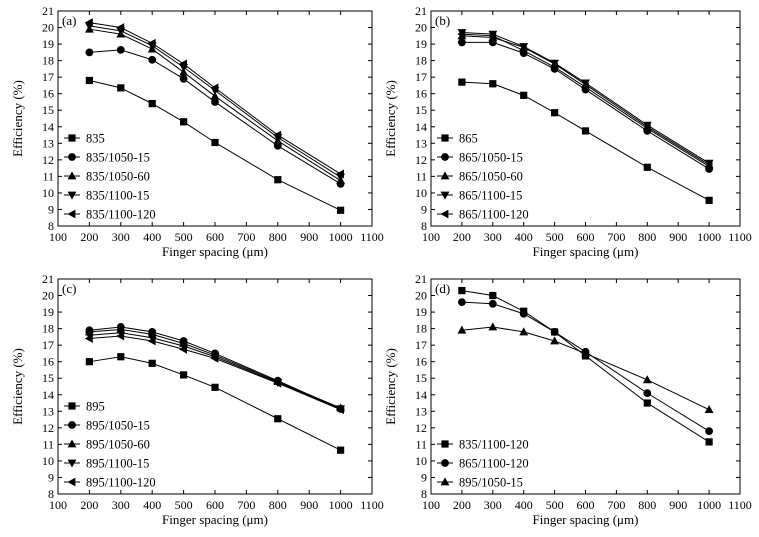  I want to click on legend-item: 865/1100-15, so click(479, 196).